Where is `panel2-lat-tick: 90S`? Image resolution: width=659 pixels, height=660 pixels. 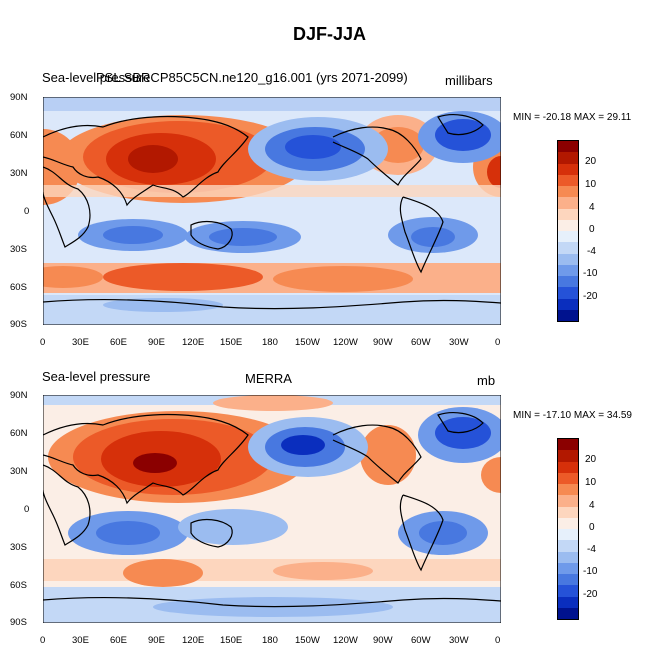
panel2-lat-tick: 90S is located at coordinates (18, 622).